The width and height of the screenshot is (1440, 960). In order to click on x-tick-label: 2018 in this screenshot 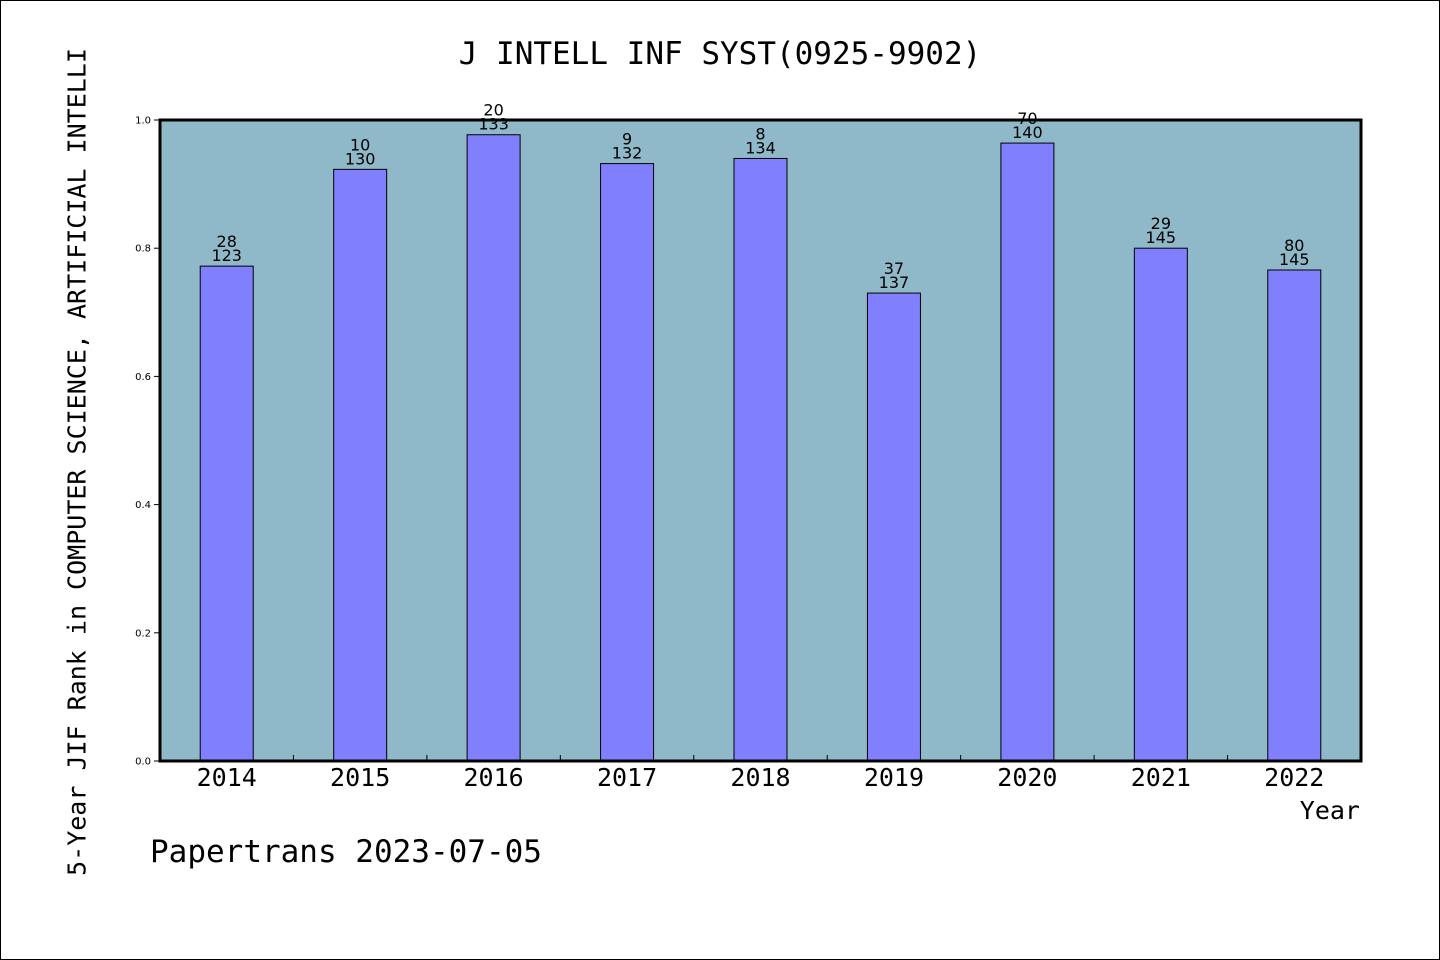, I will do `click(760, 777)`.